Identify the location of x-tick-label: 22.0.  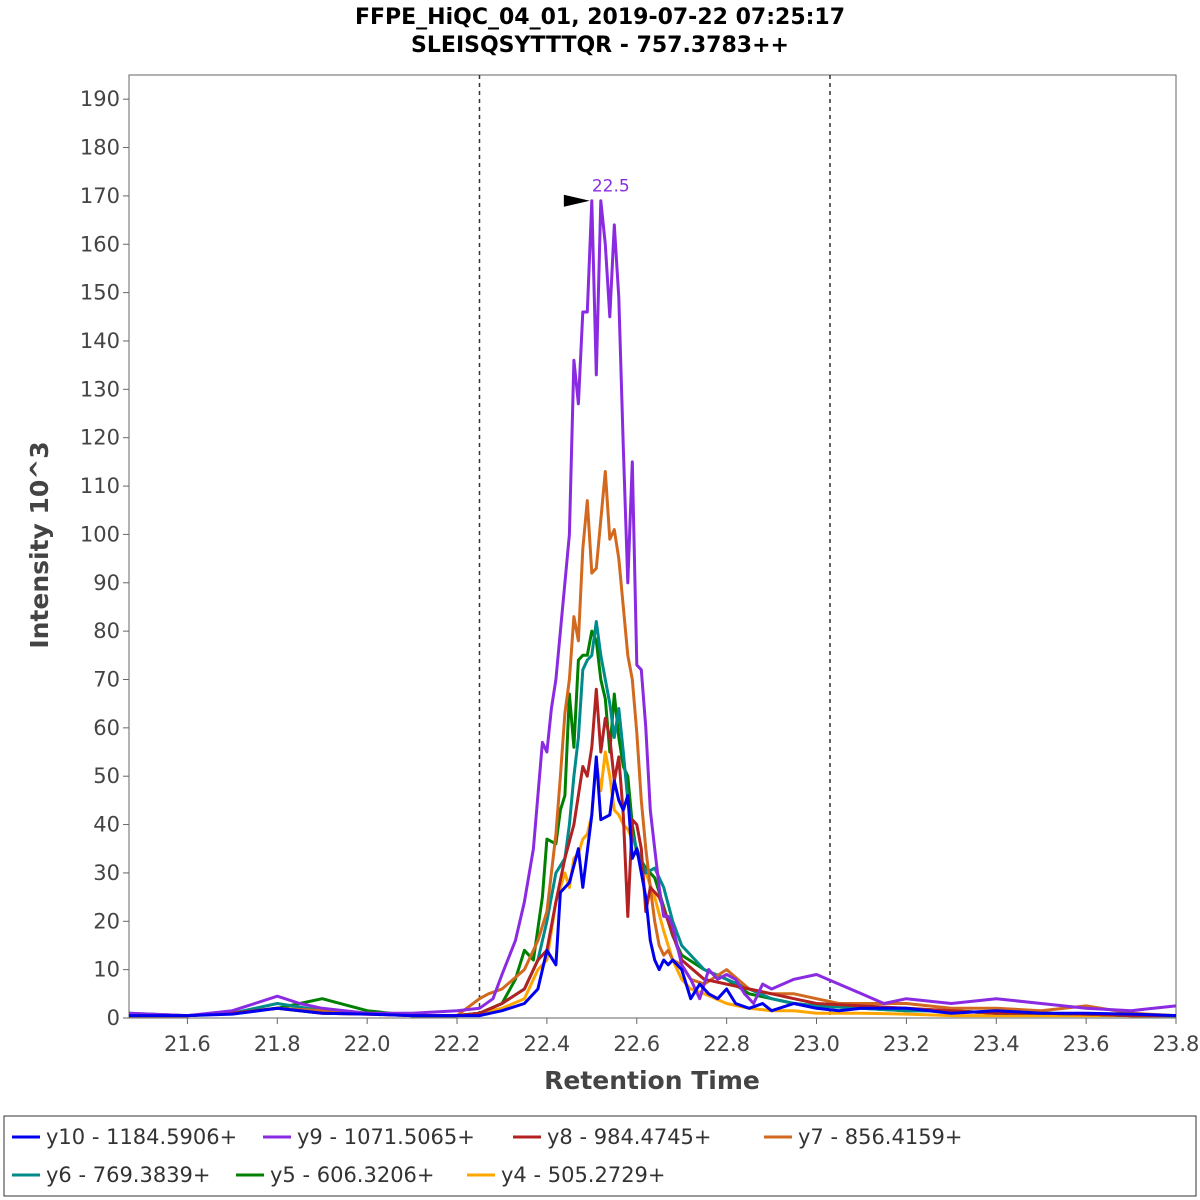
(367, 1044).